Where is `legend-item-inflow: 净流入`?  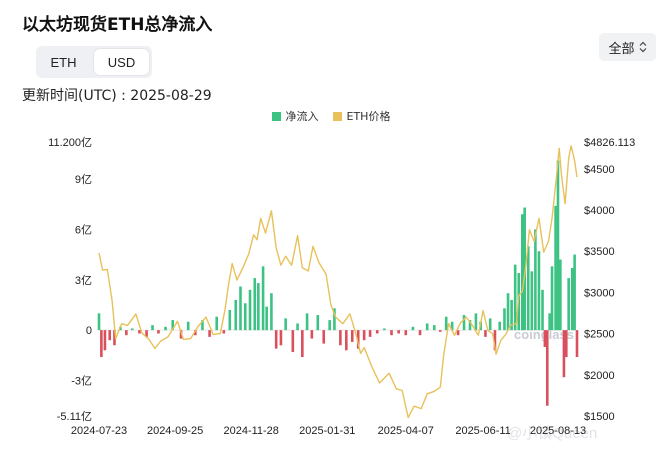 legend-item-inflow: 净流入 is located at coordinates (295, 116).